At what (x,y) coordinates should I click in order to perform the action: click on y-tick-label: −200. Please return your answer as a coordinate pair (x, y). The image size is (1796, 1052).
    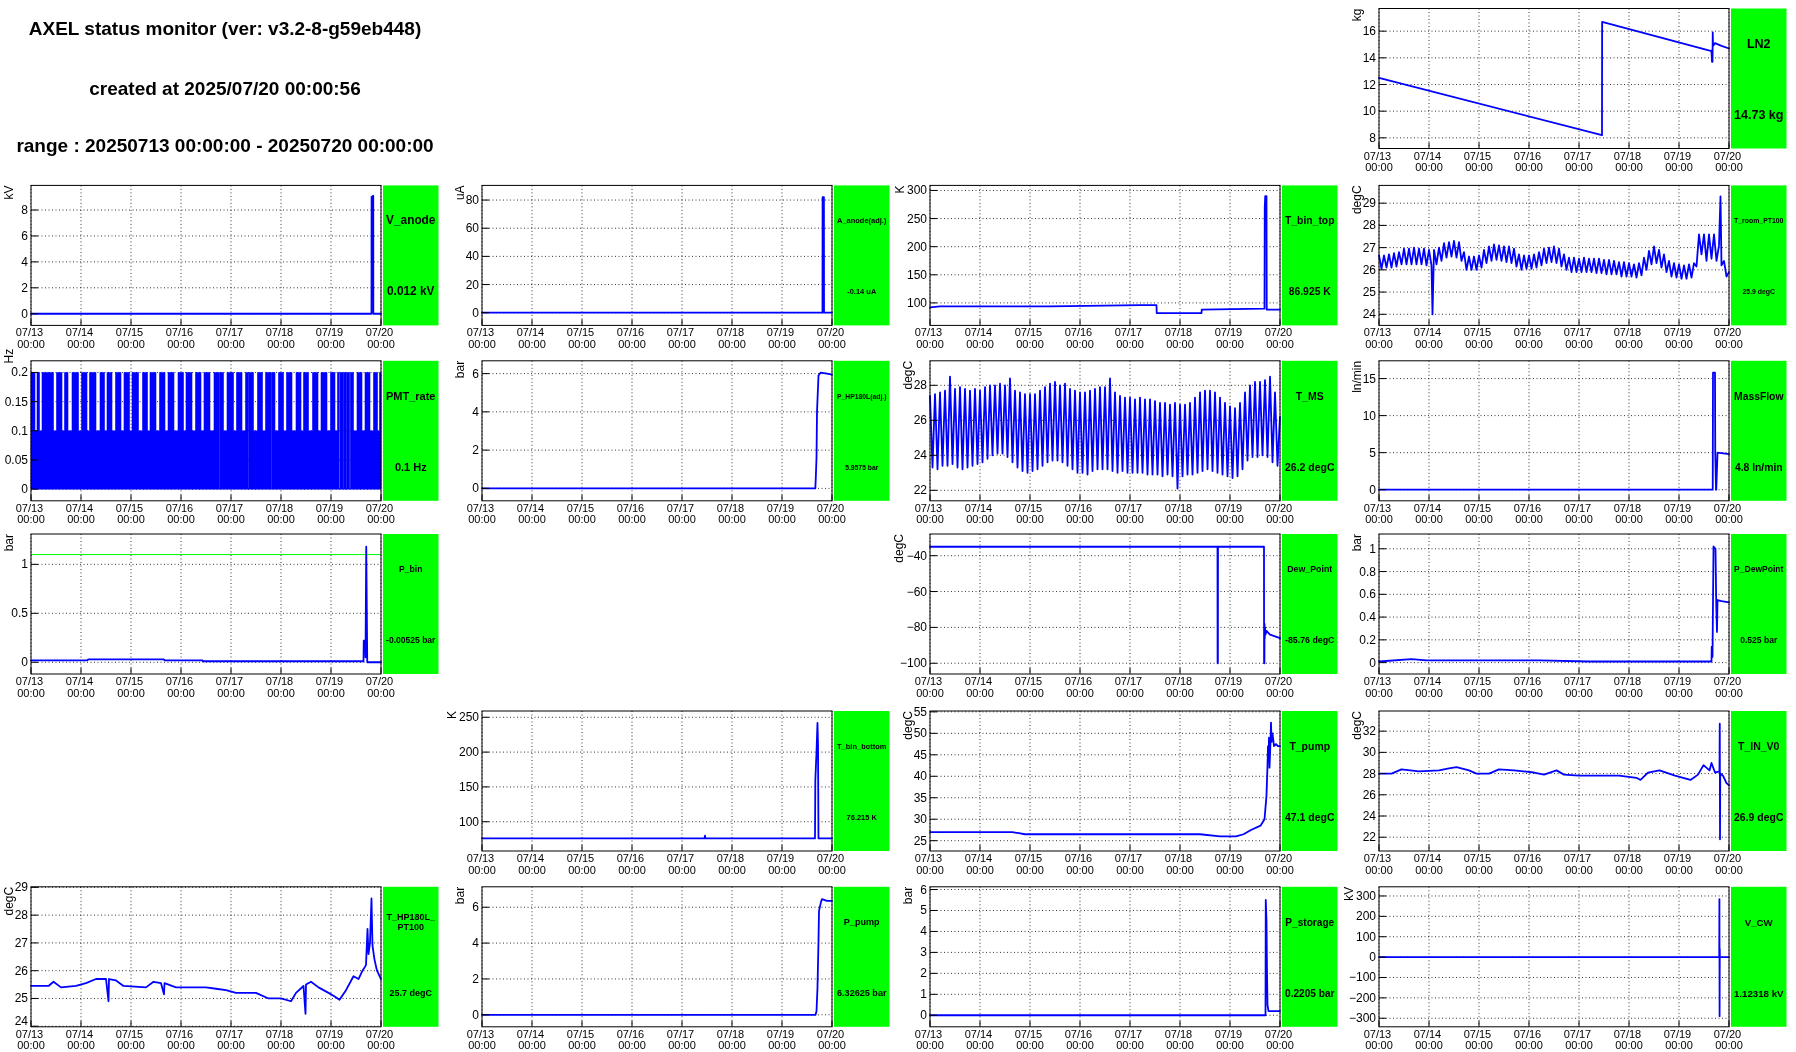
    Looking at the image, I should click on (1362, 997).